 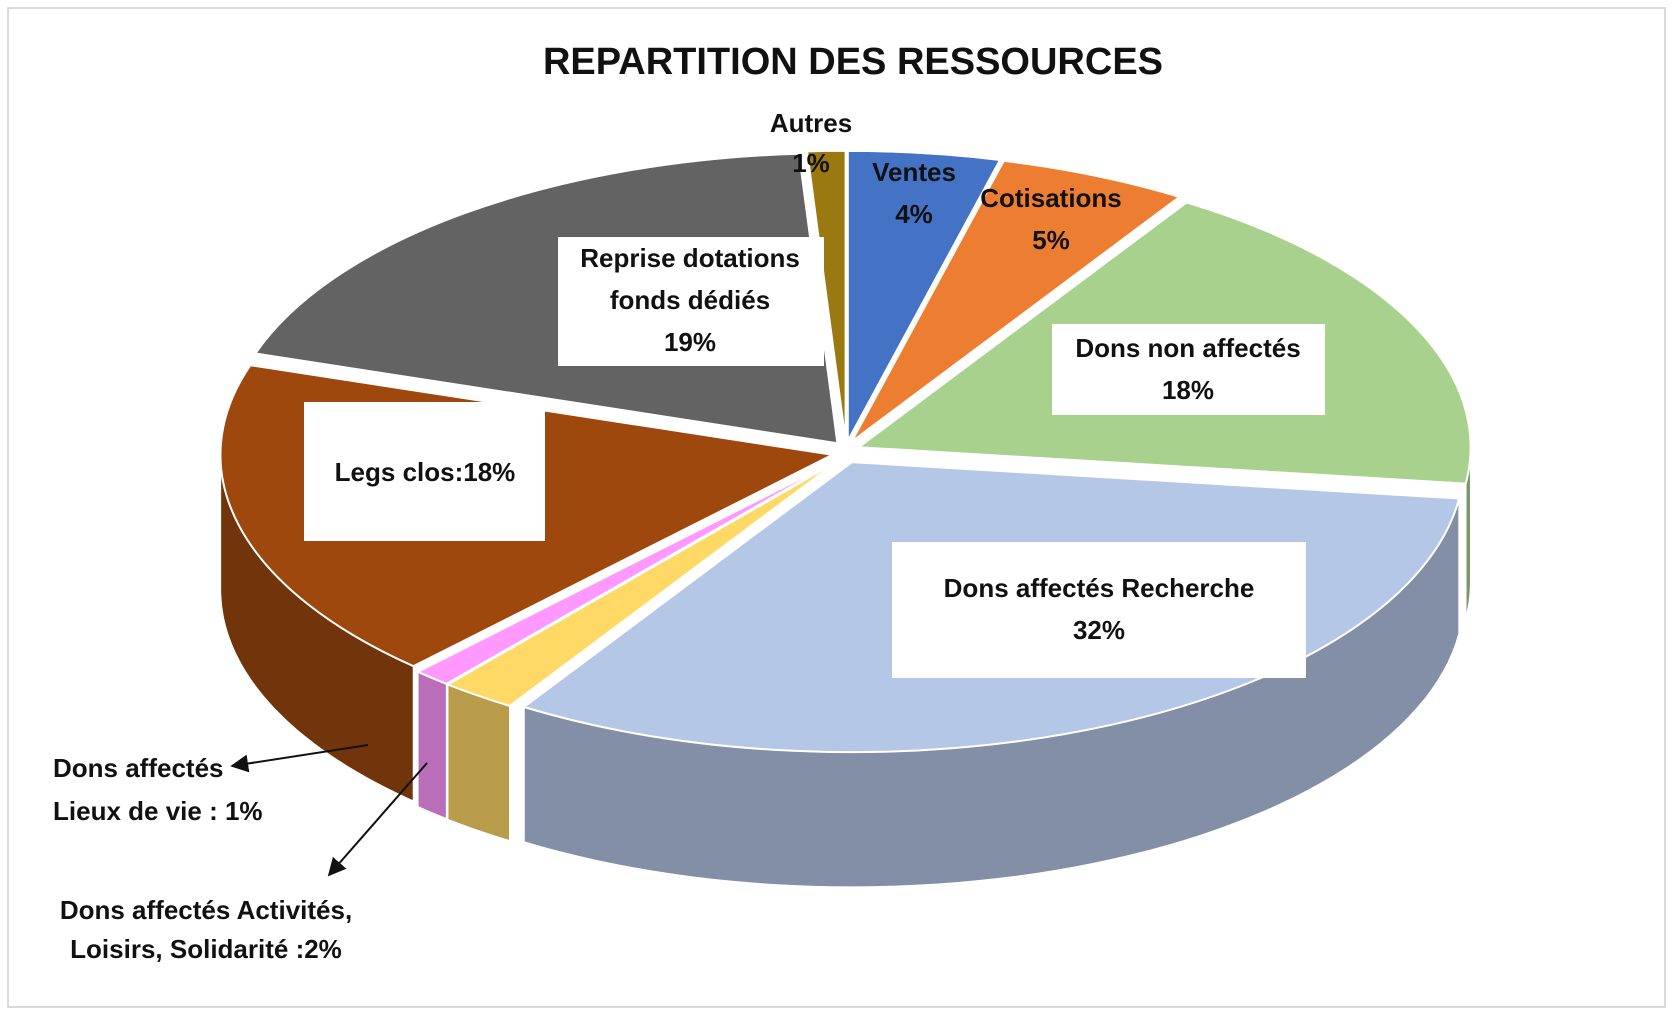 What do you see at coordinates (206, 949) in the screenshot?
I see `data-label: Loisirs, Solidarité :2%` at bounding box center [206, 949].